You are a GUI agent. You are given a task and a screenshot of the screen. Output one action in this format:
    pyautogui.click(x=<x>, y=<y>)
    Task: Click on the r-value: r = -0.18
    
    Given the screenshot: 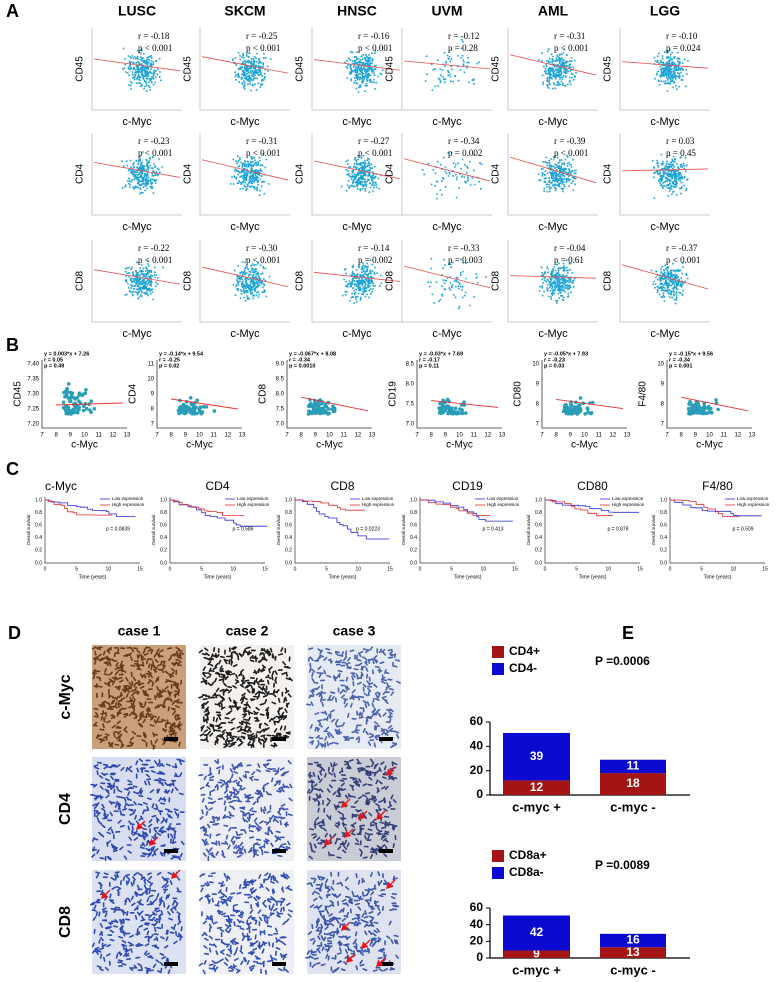 What is the action you would take?
    pyautogui.click(x=154, y=36)
    